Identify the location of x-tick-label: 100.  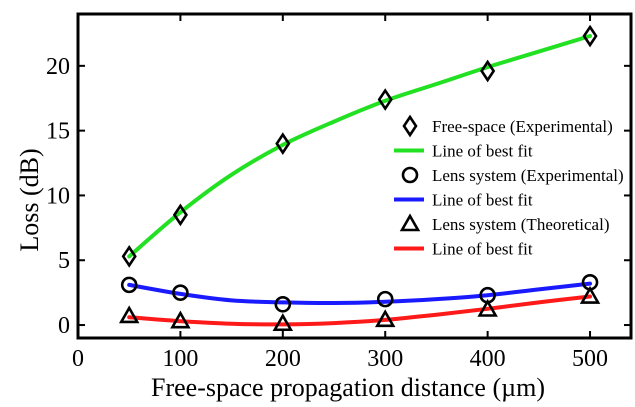
(180, 359).